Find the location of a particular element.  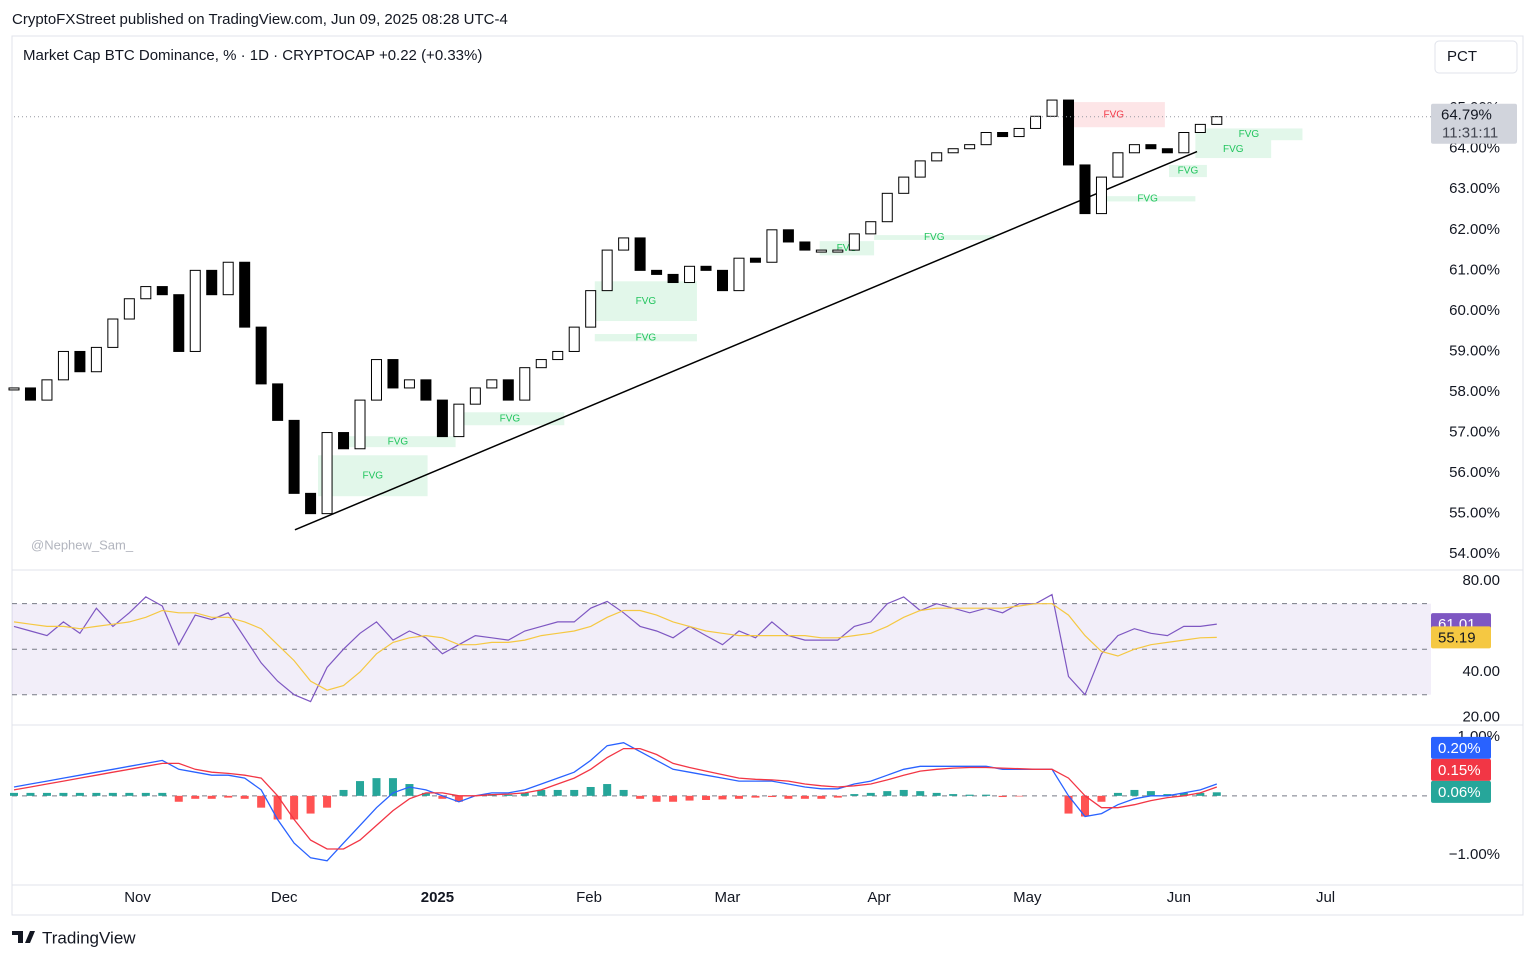

y-tick-label: 57.00% is located at coordinates (1474, 432).